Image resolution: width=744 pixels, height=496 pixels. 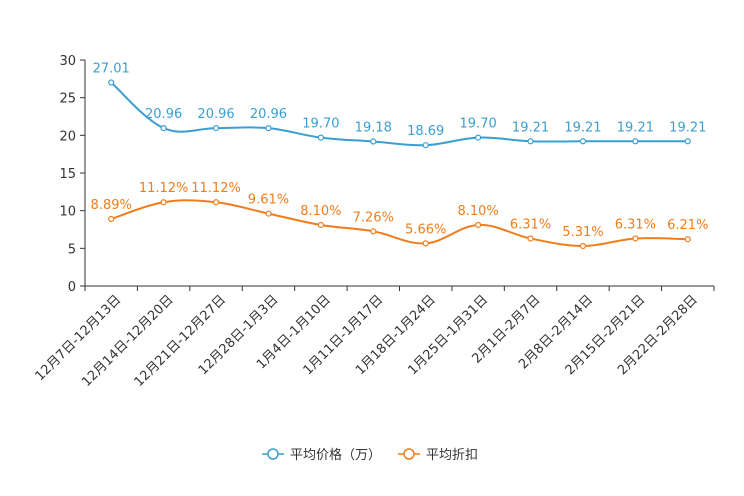 I want to click on data-label: 5.66%, so click(x=425, y=229).